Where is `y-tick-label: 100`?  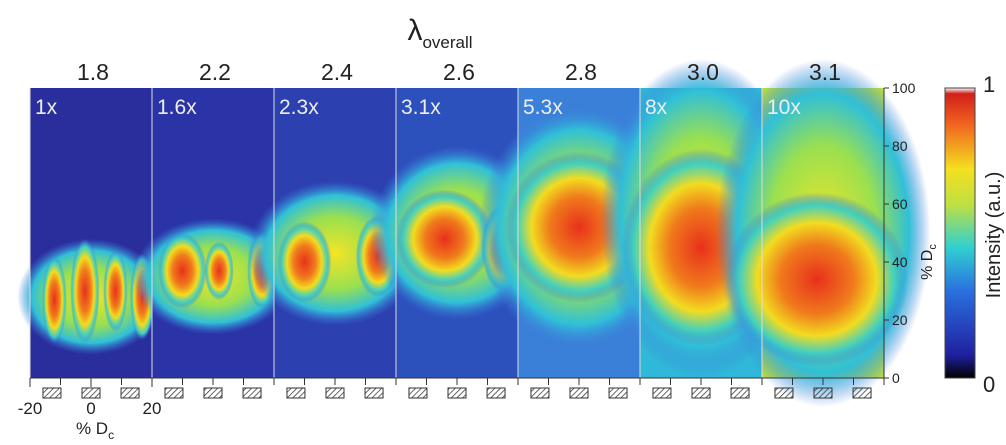
y-tick-label: 100 is located at coordinates (904, 88).